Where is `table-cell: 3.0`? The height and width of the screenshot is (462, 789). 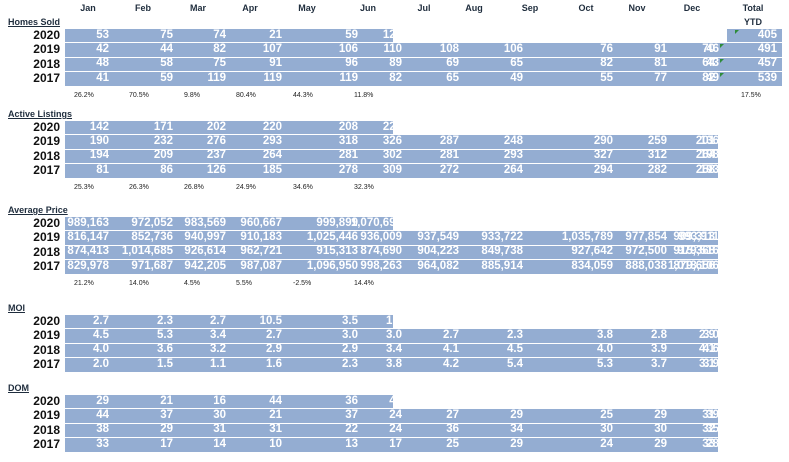 table-cell: 3.0 is located at coordinates (350, 334).